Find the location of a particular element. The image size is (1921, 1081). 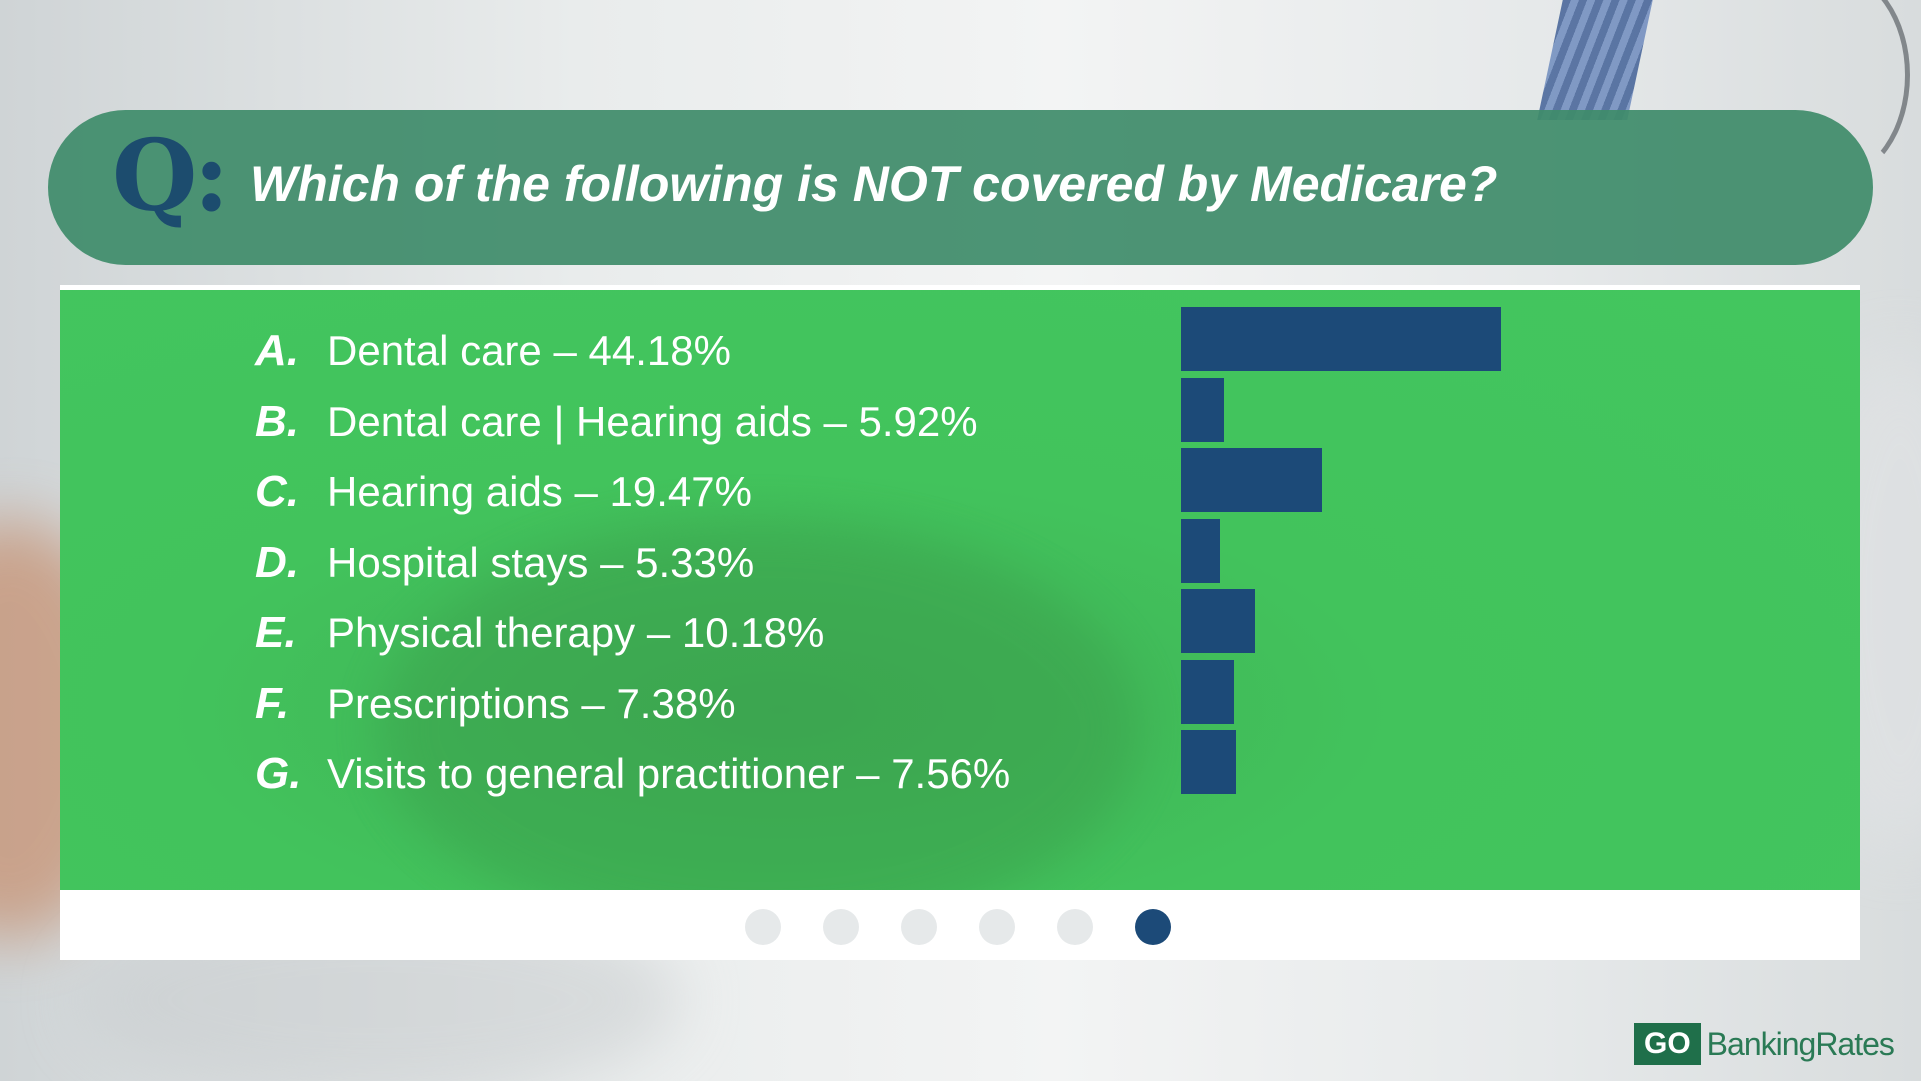

option-row: D. Hospital stays – 5.33% is located at coordinates (504, 563).